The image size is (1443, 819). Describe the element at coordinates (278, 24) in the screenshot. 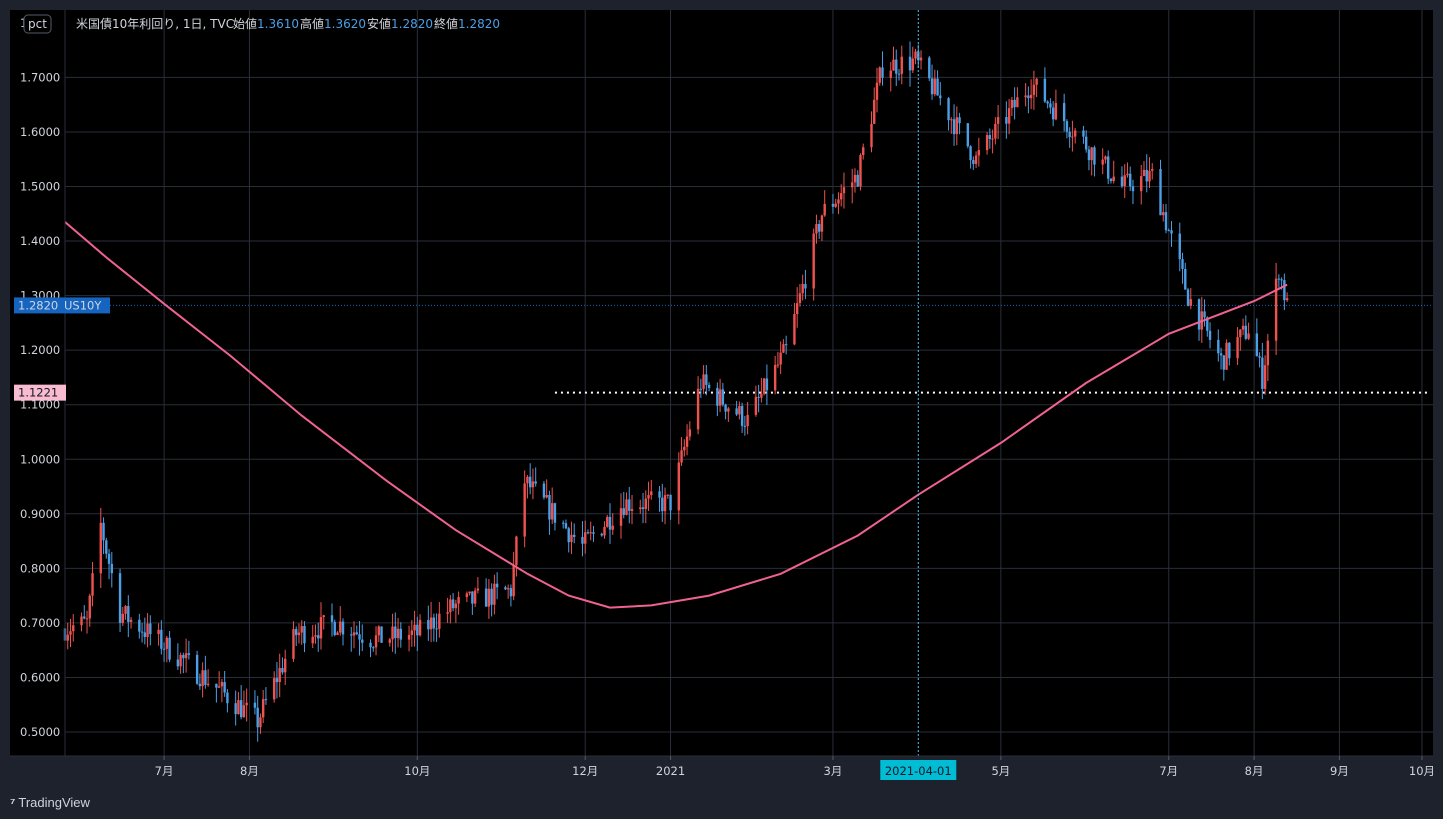

I see `open-value: 1.3610` at that location.